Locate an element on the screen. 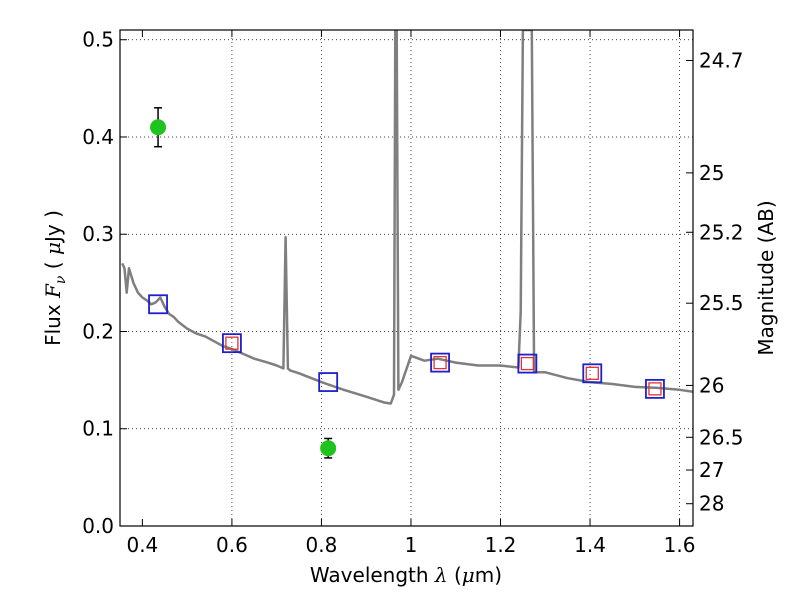 The width and height of the screenshot is (800, 600). magnitude-tick-label: 25 is located at coordinates (711, 173).